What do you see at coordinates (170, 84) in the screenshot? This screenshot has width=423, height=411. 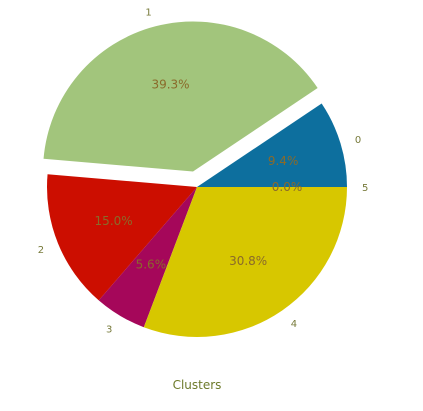 I see `slice-percent-label-1: 39.3%` at bounding box center [170, 84].